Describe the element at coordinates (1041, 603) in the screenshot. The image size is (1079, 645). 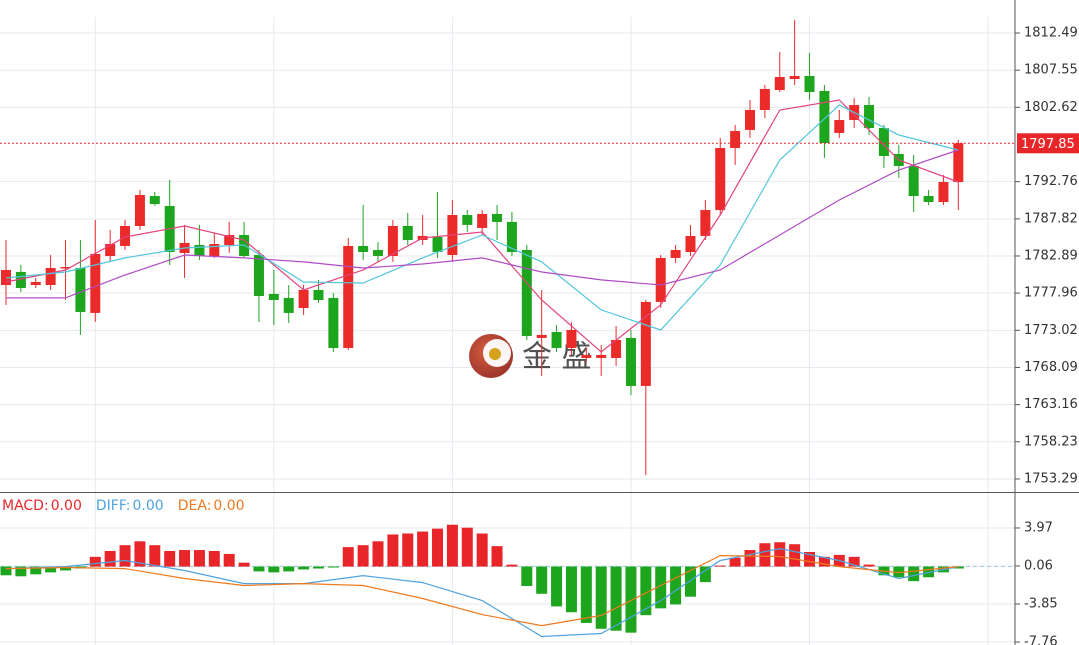
I see `y-tick-label: -3.85` at that location.